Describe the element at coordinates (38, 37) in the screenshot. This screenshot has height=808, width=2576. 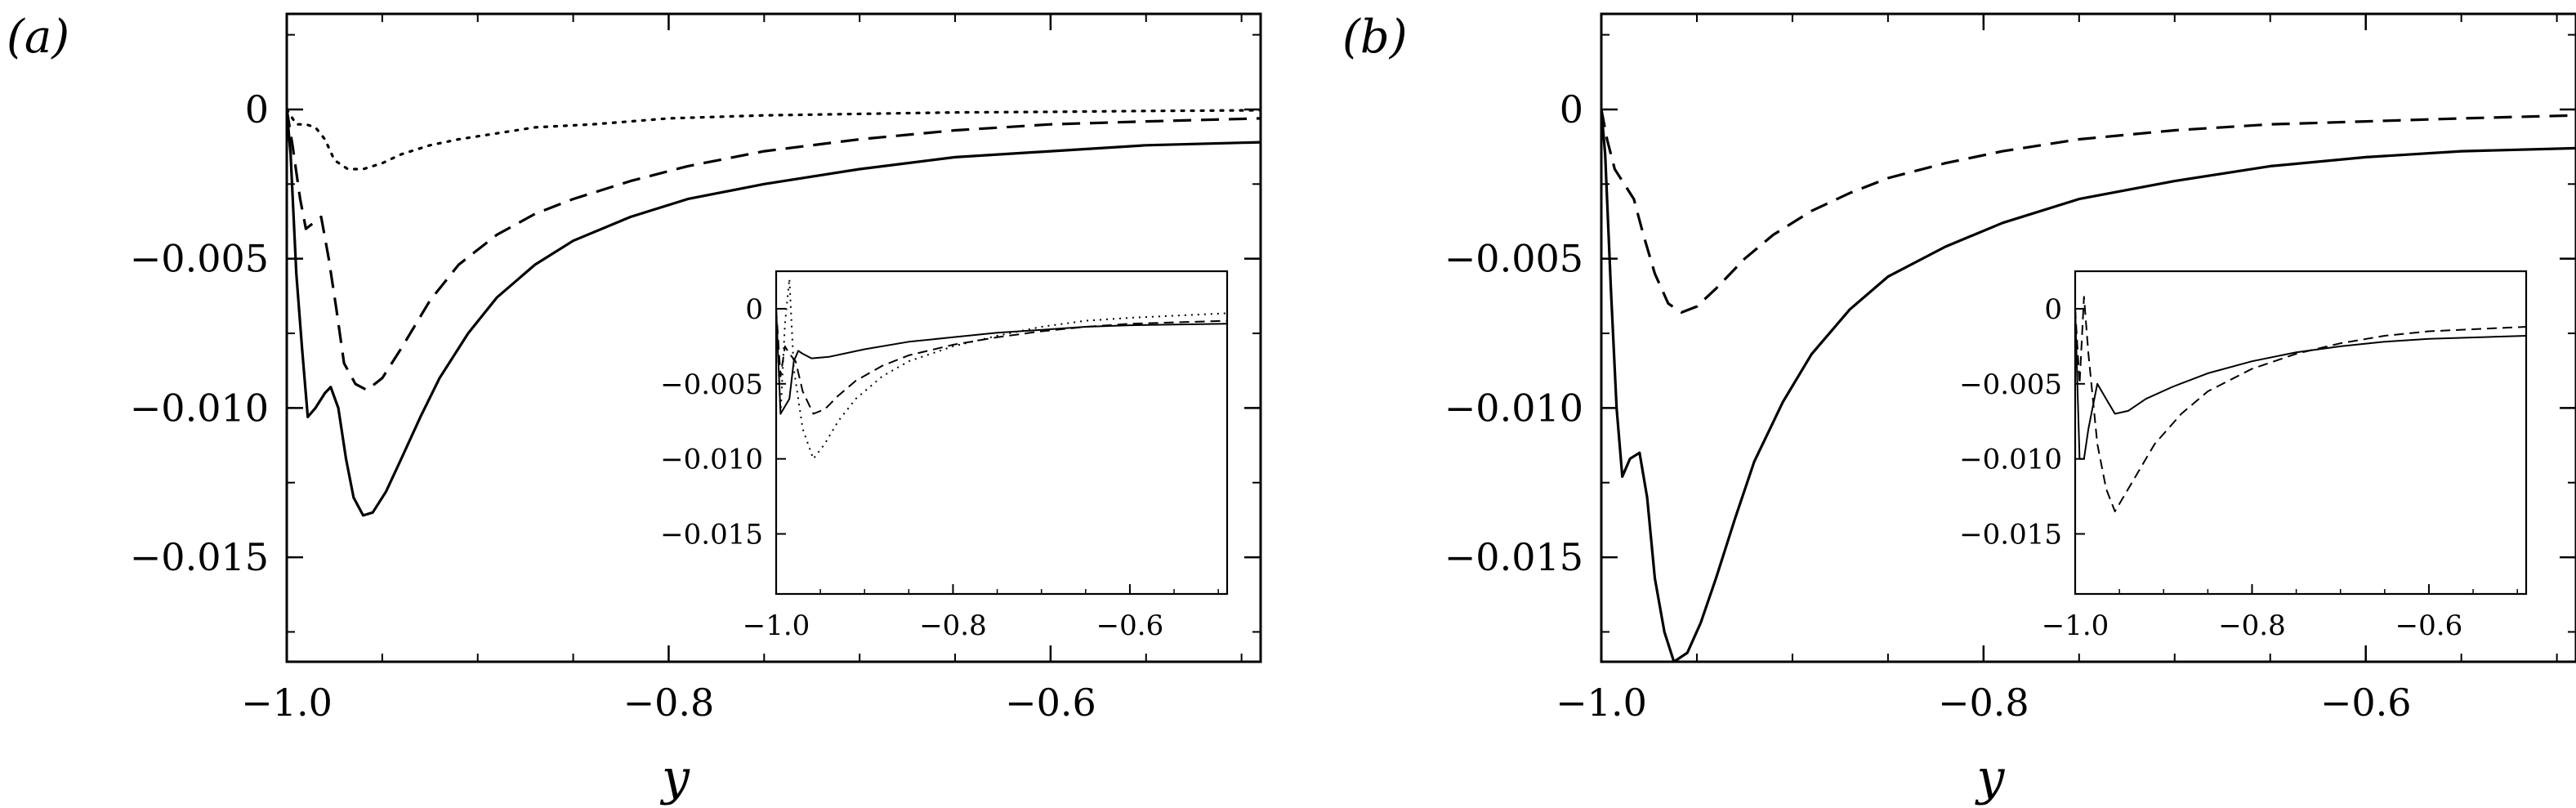
I see `panel-label: (a)` at that location.